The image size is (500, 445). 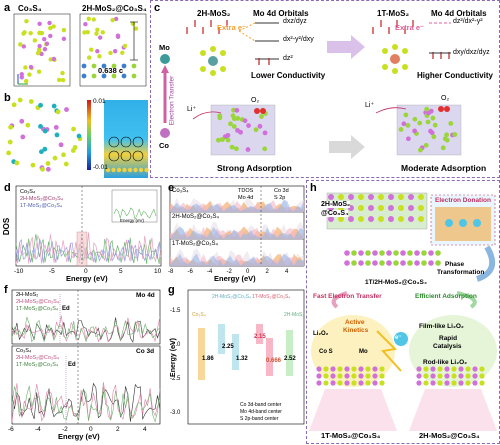 What do you see at coordinates (268, 272) in the screenshot?
I see `x-tick-label: 2` at bounding box center [268, 272].